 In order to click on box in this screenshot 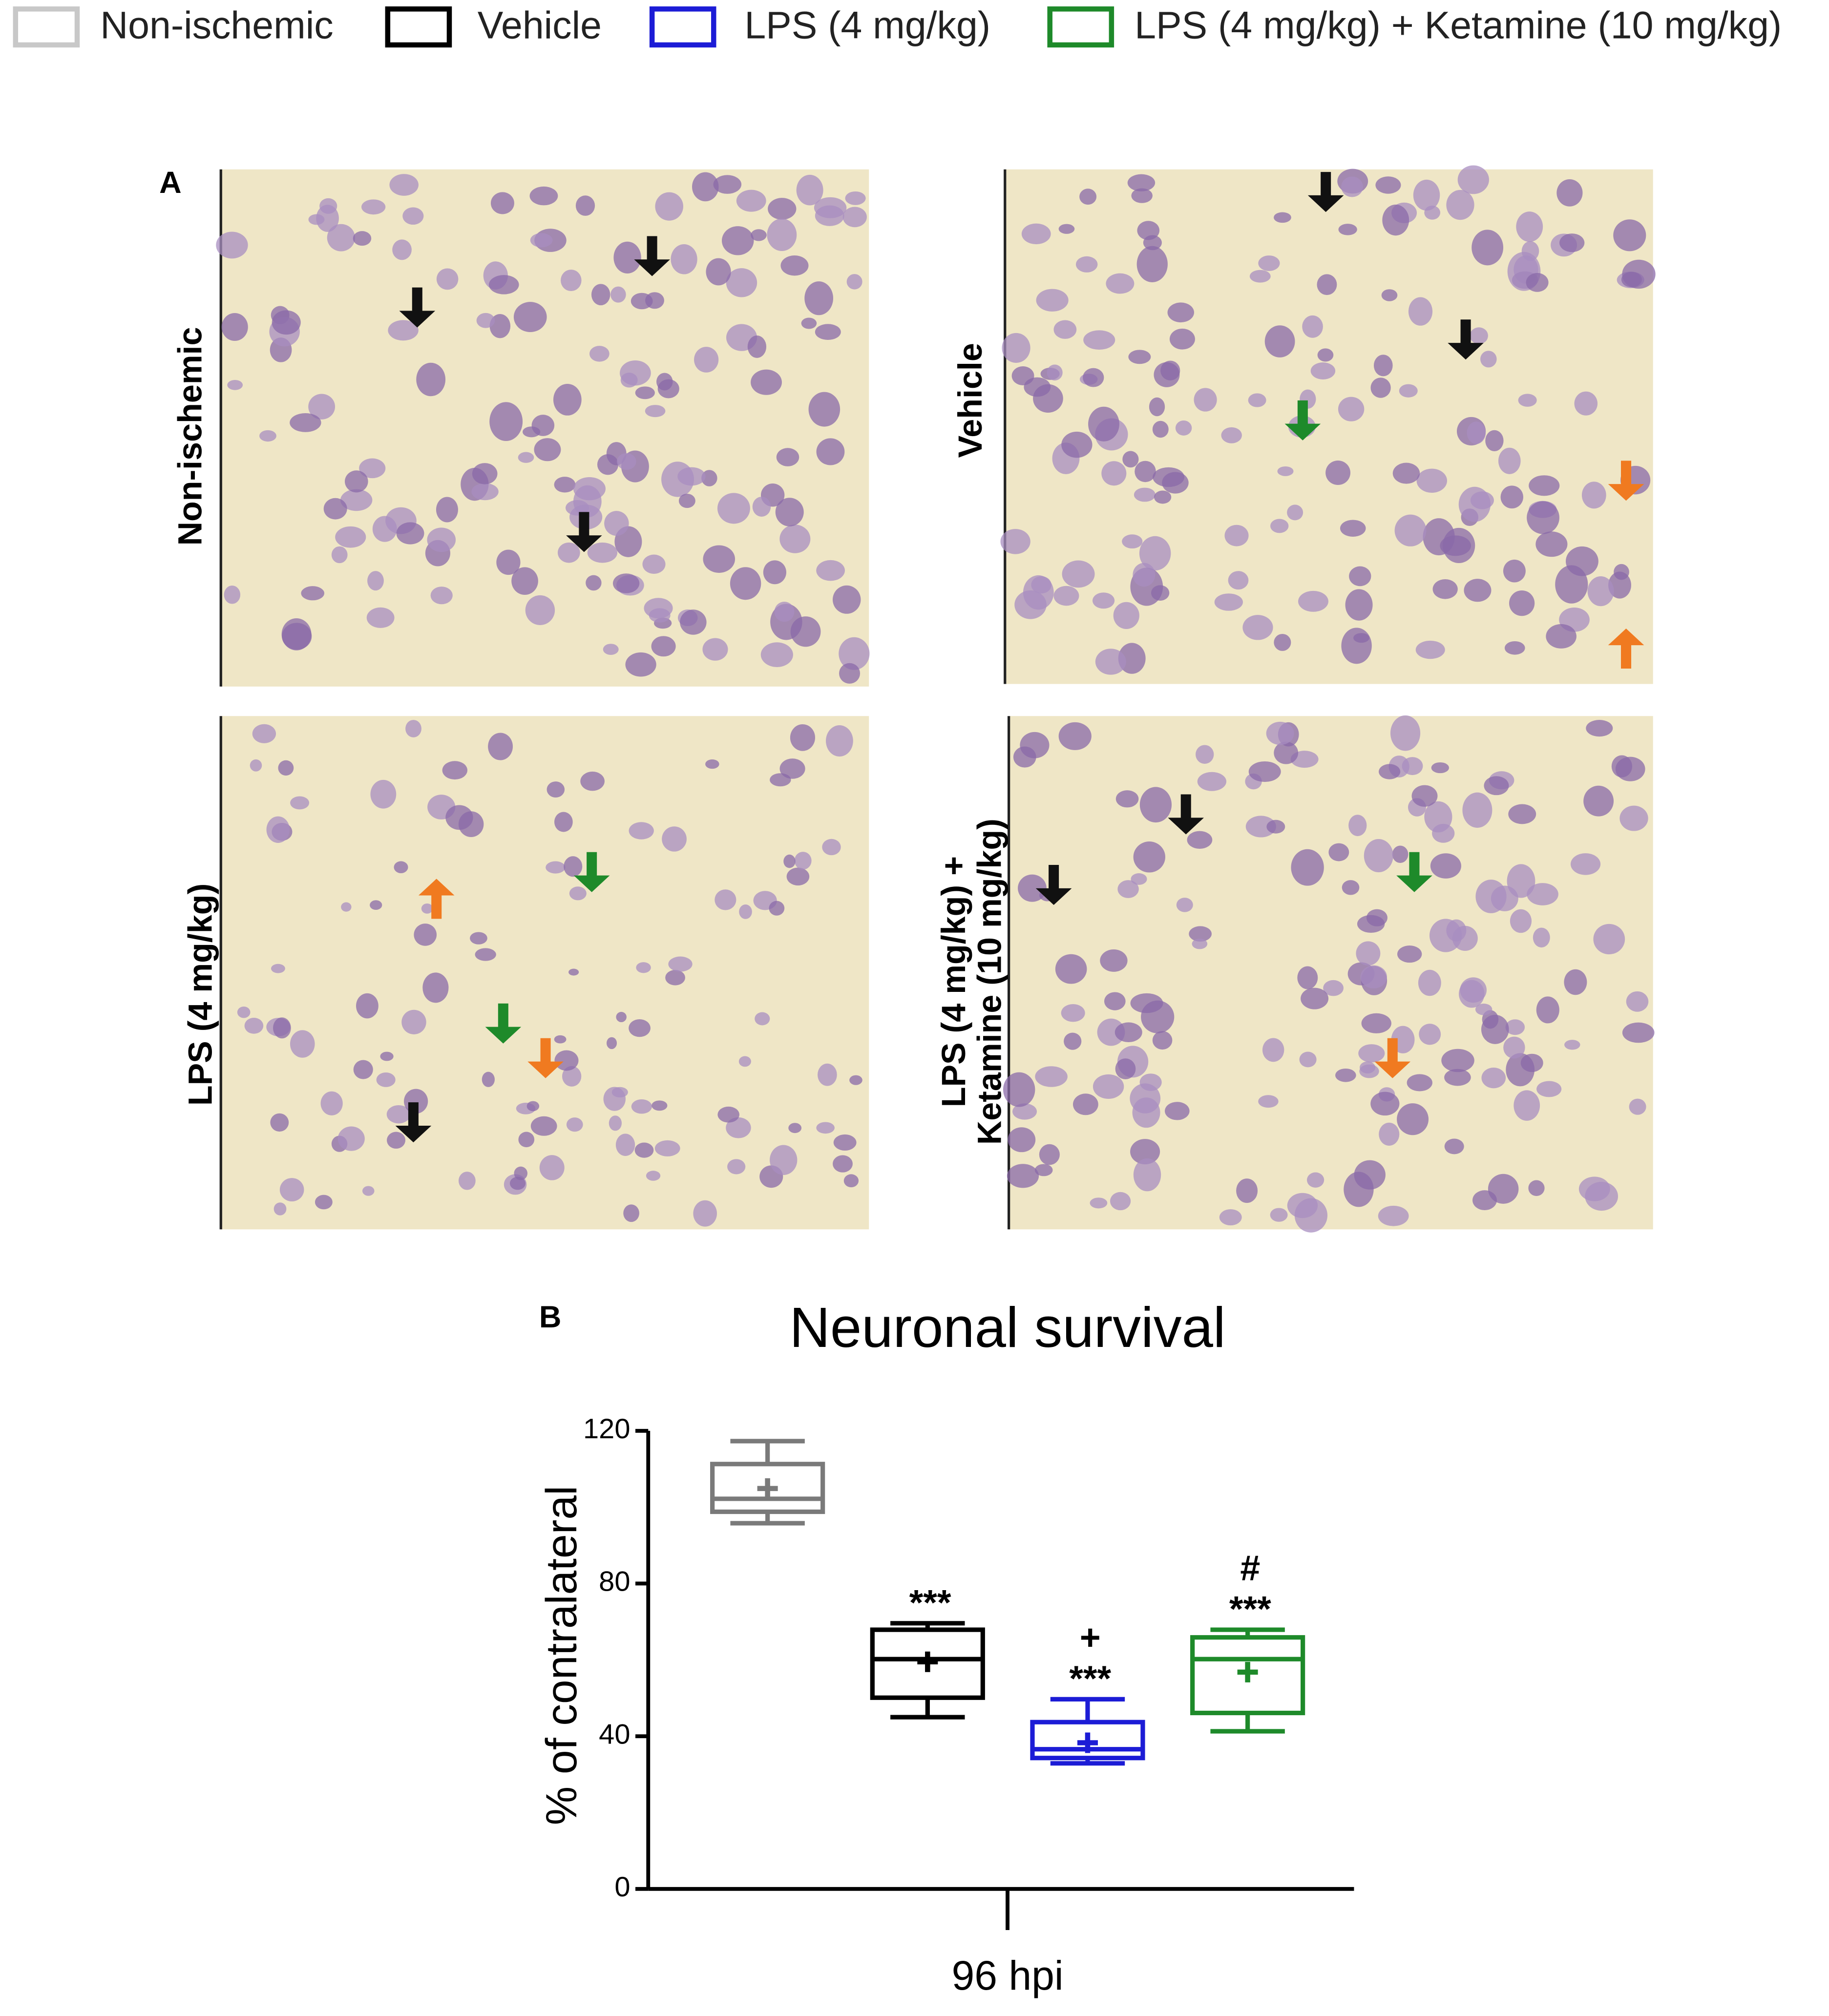, I will do `click(927, 1663)`.